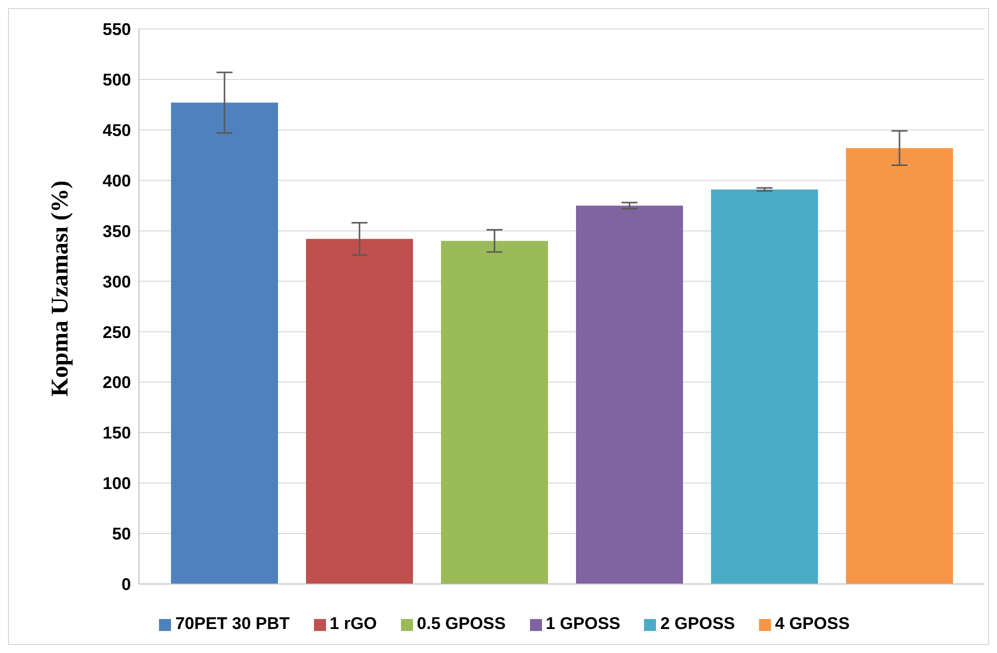  What do you see at coordinates (698, 623) in the screenshot?
I see `legend-label: 2 GPOSS` at bounding box center [698, 623].